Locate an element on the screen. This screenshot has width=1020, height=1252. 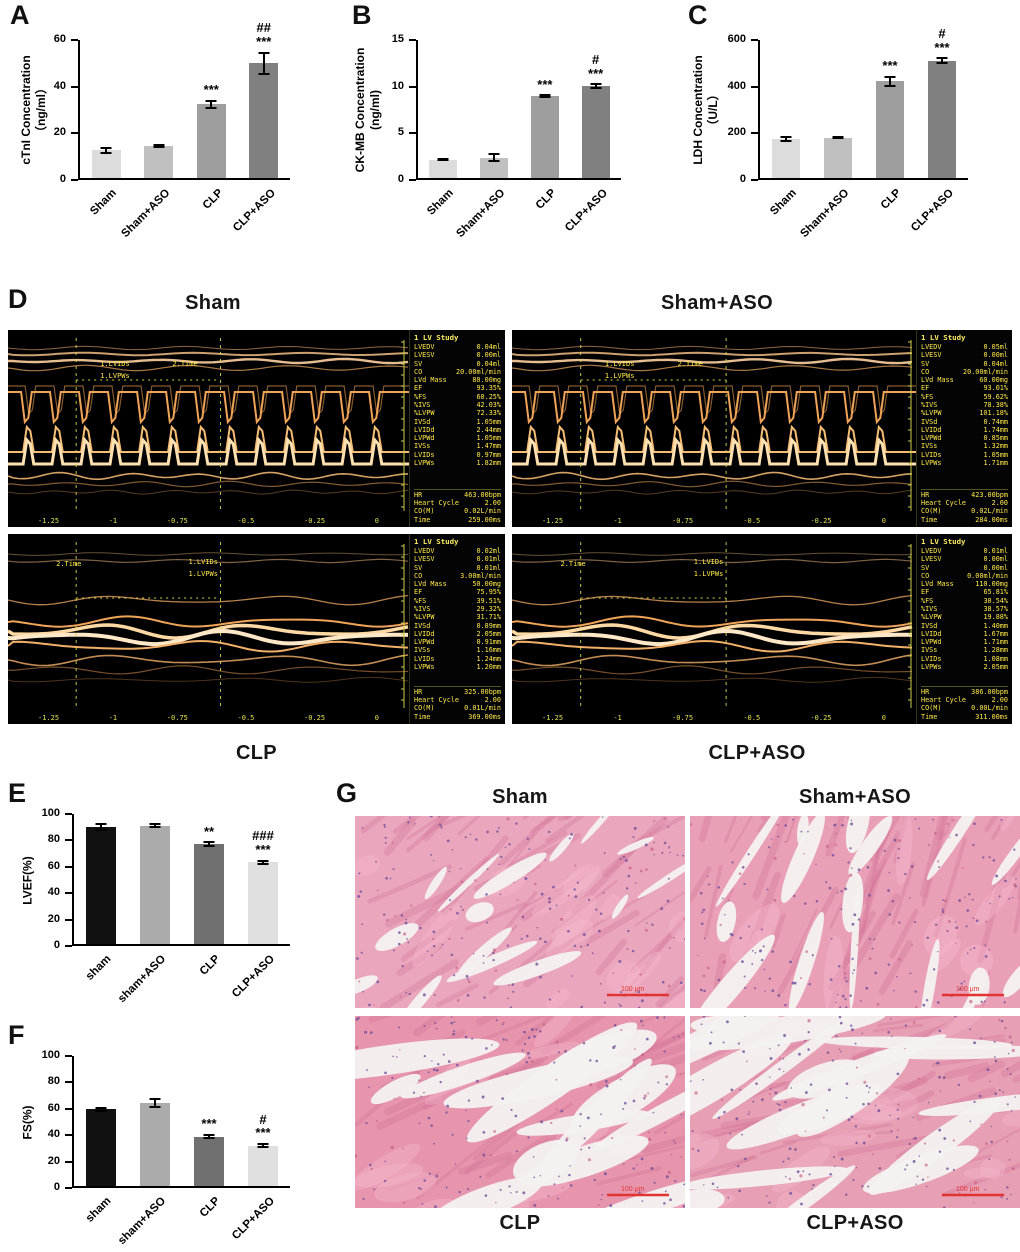
sig-line: ** is located at coordinates (209, 831).